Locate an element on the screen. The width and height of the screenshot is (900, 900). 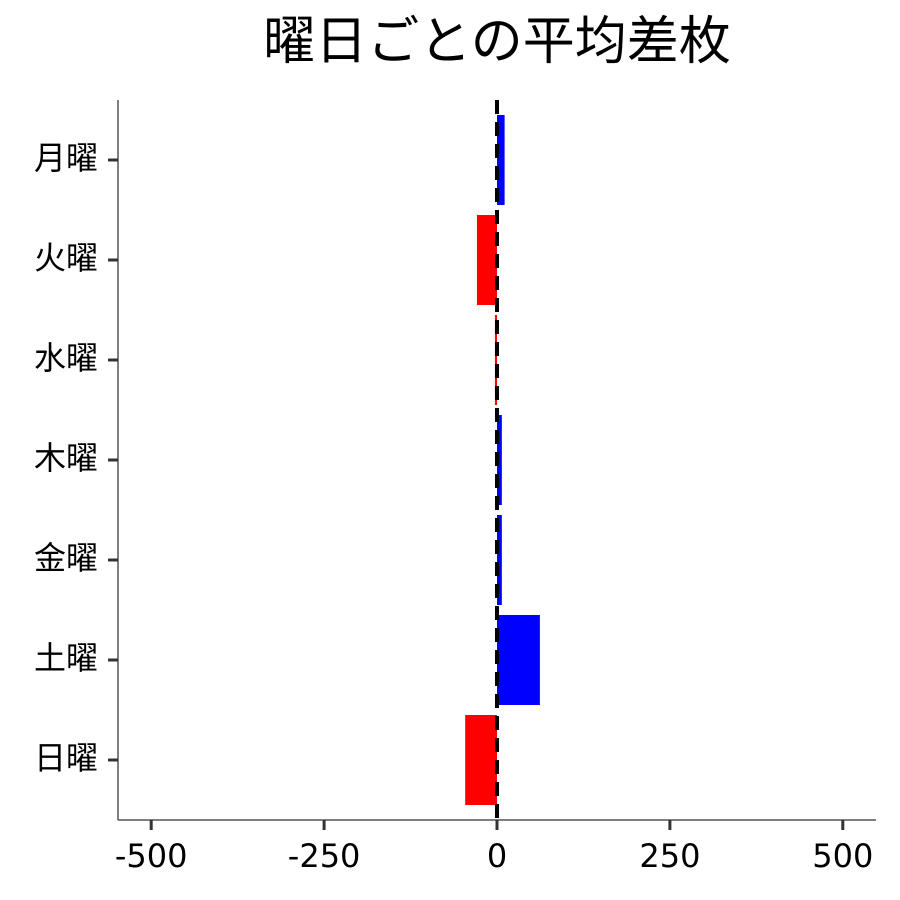
chart-title: 曜日ごとの平均差枚 is located at coordinates (496, 42).